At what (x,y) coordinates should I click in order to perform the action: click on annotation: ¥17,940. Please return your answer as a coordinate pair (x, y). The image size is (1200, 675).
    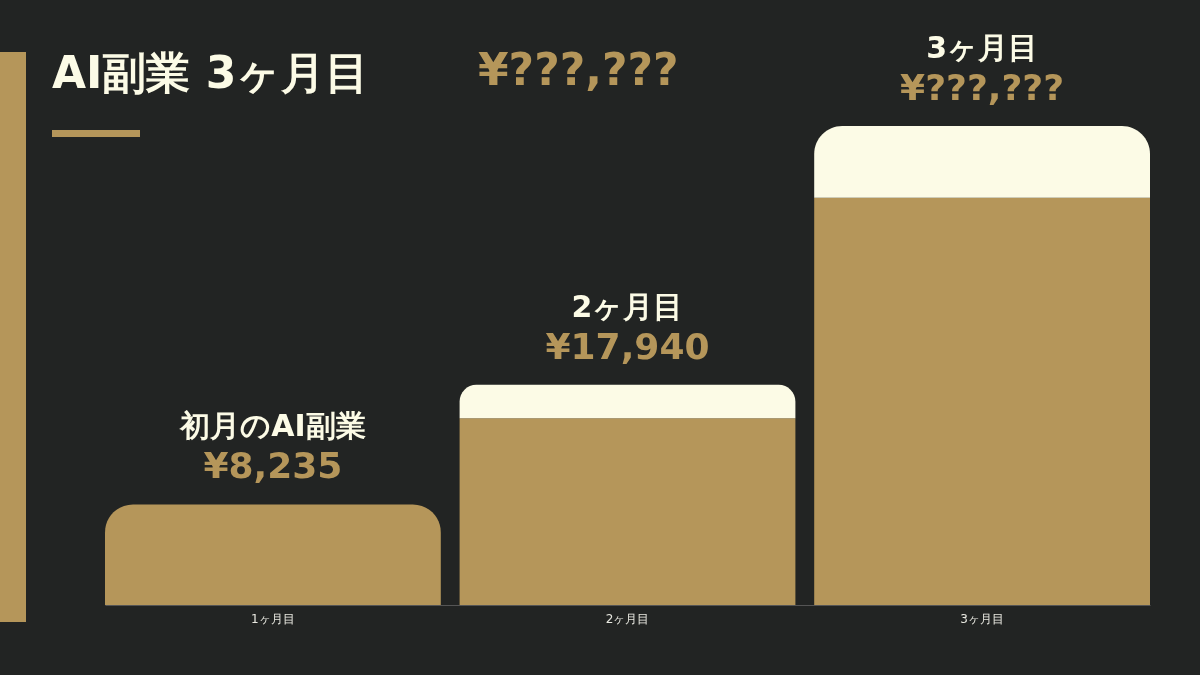
    Looking at the image, I should click on (627, 346).